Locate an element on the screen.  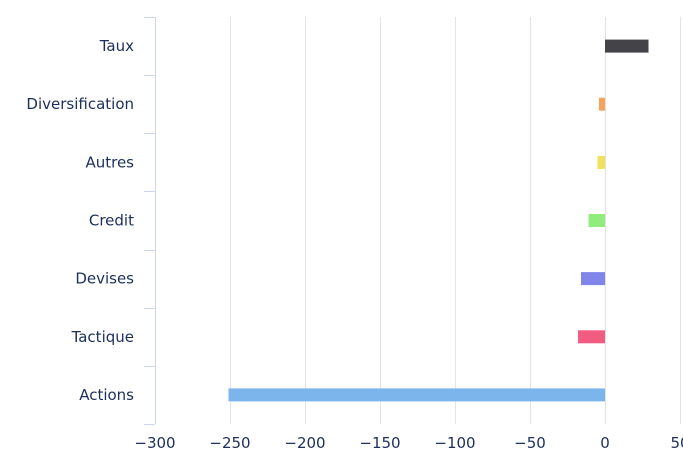
category-label: Taux is located at coordinates (116, 46).